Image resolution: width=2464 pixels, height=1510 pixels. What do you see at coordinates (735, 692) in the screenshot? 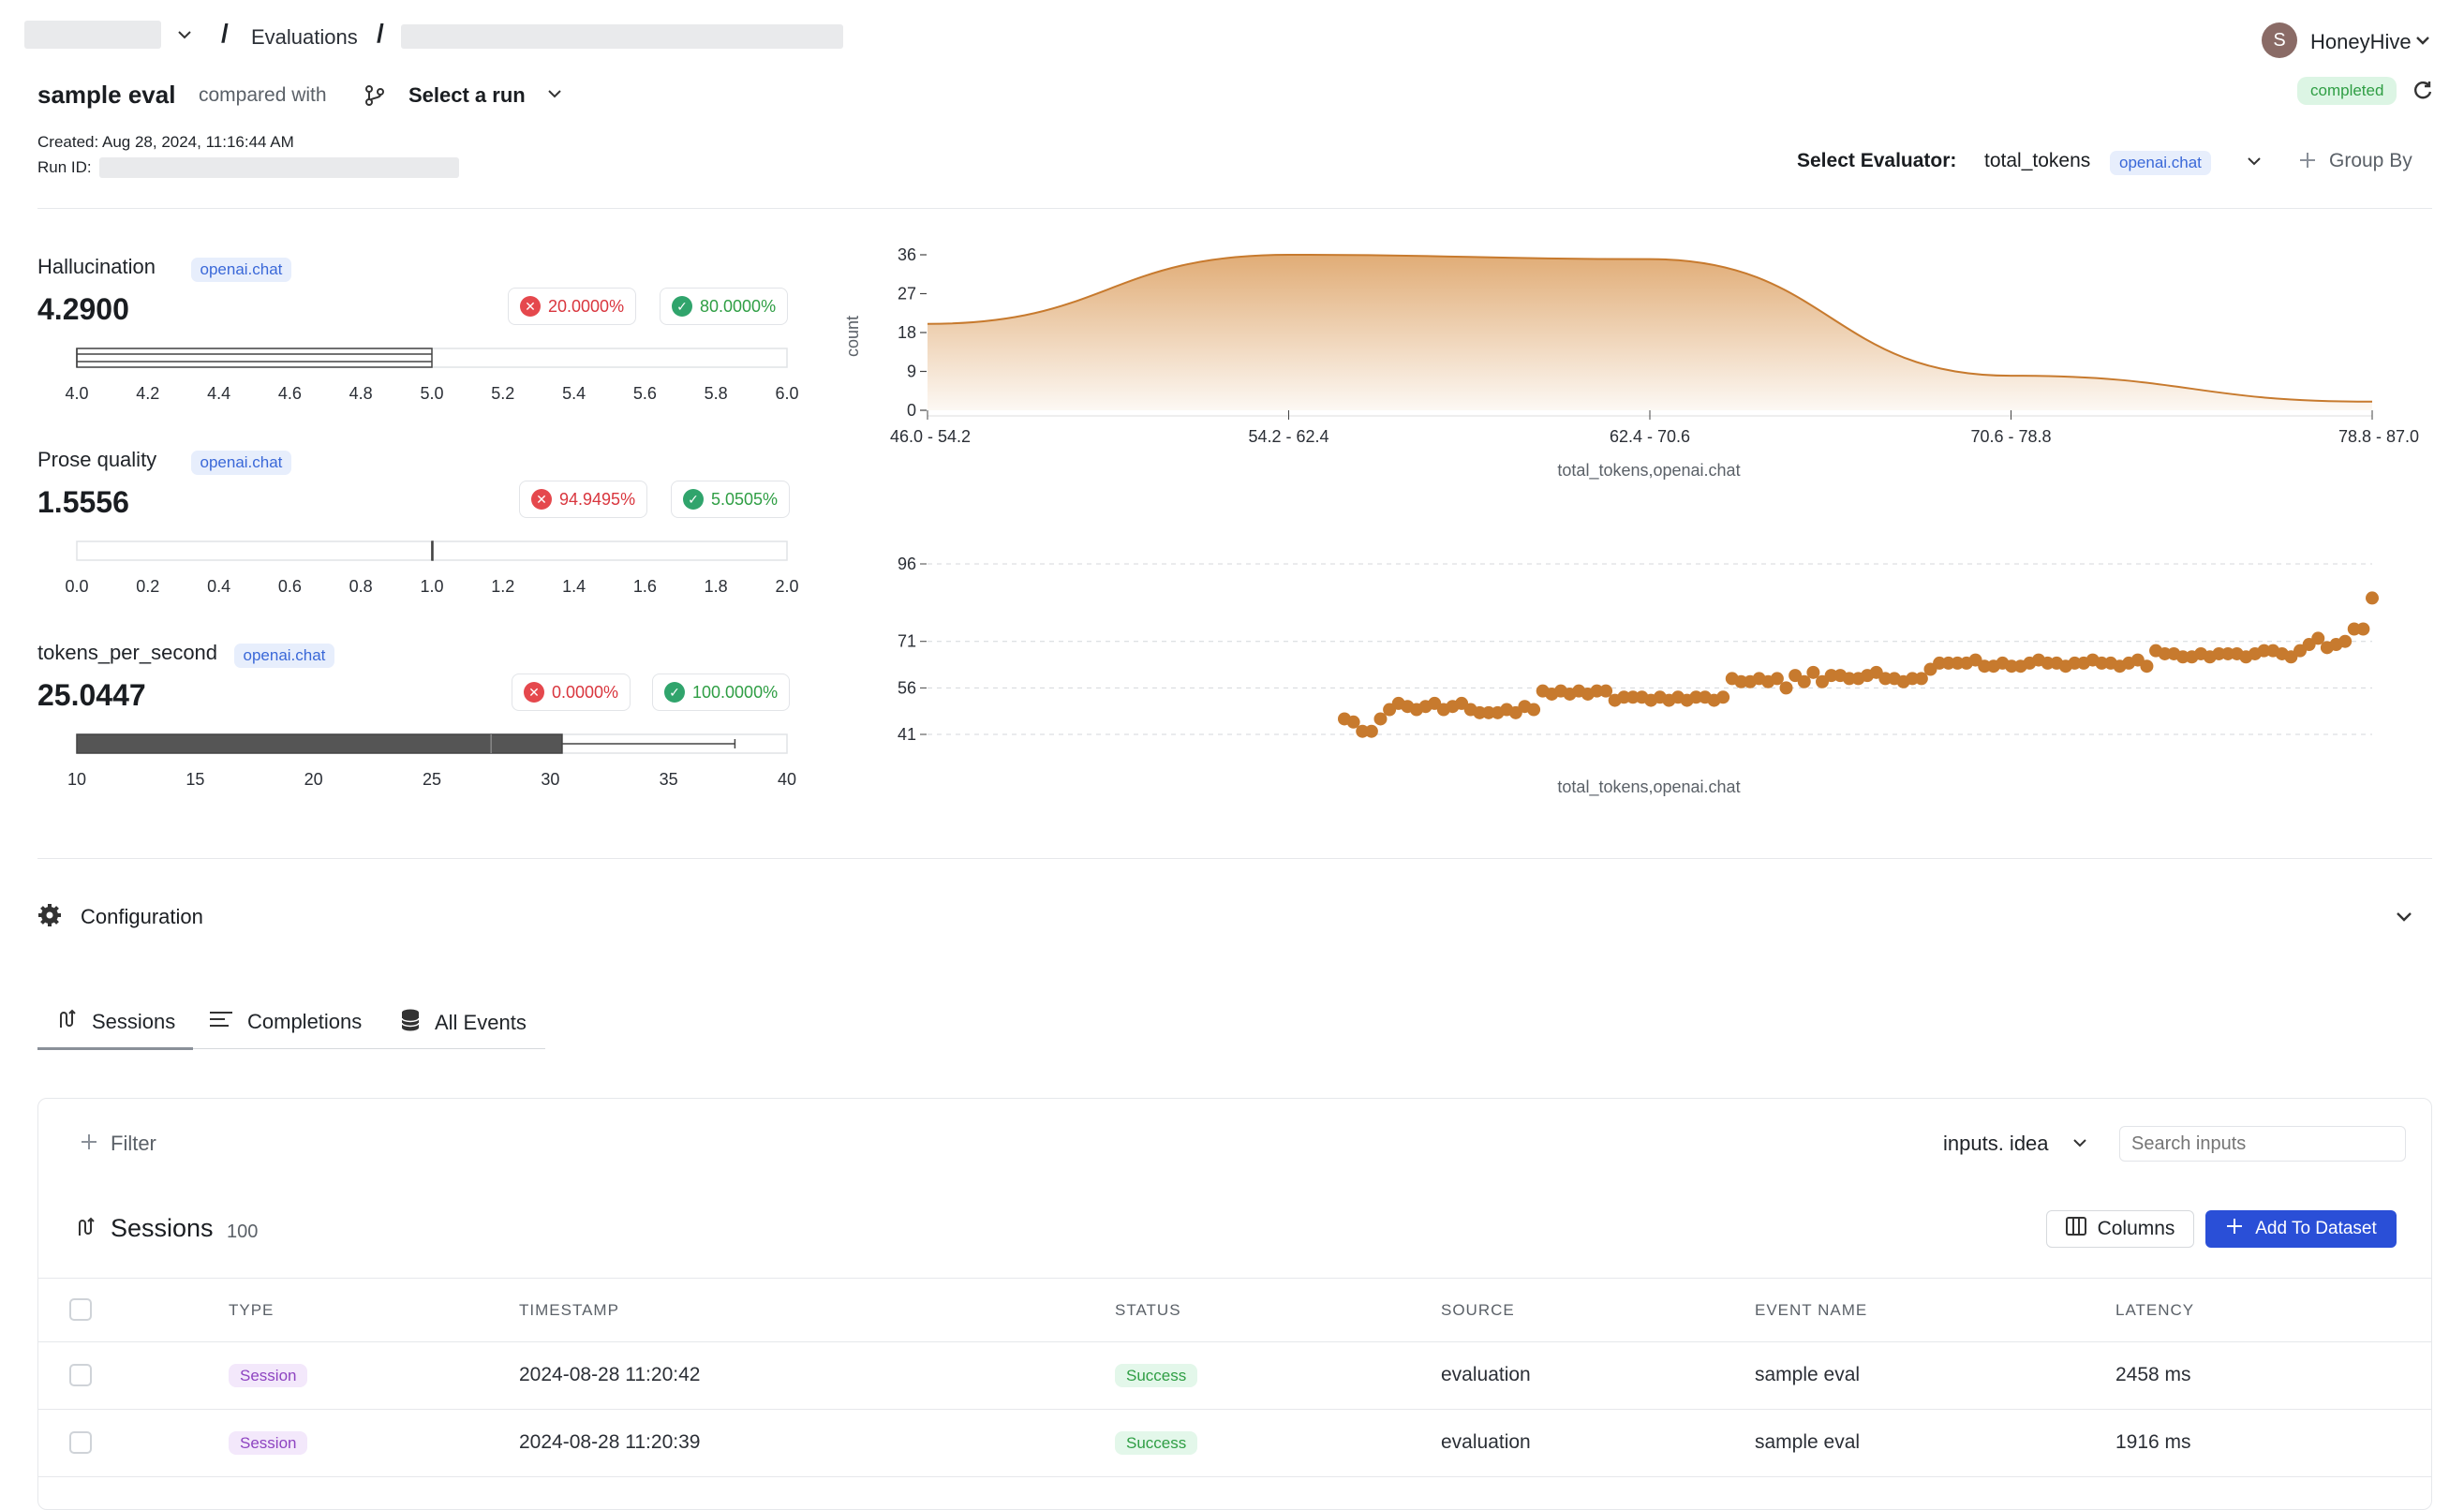
I see `pass-rate: 100.0000%` at bounding box center [735, 692].